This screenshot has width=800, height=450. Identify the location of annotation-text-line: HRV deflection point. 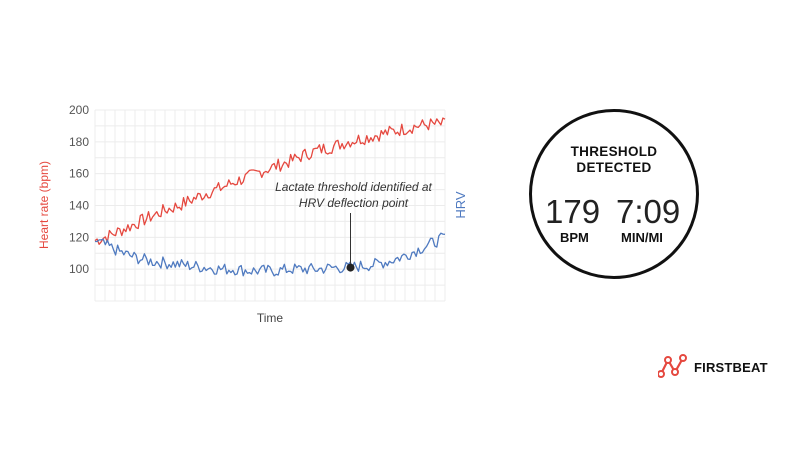
(354, 203).